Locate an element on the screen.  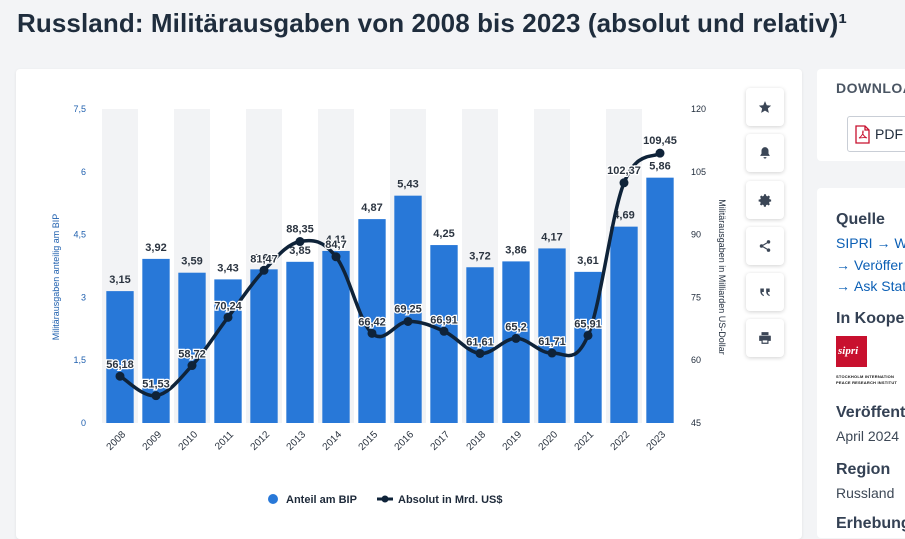
right-tick-label: 45 is located at coordinates (696, 423).